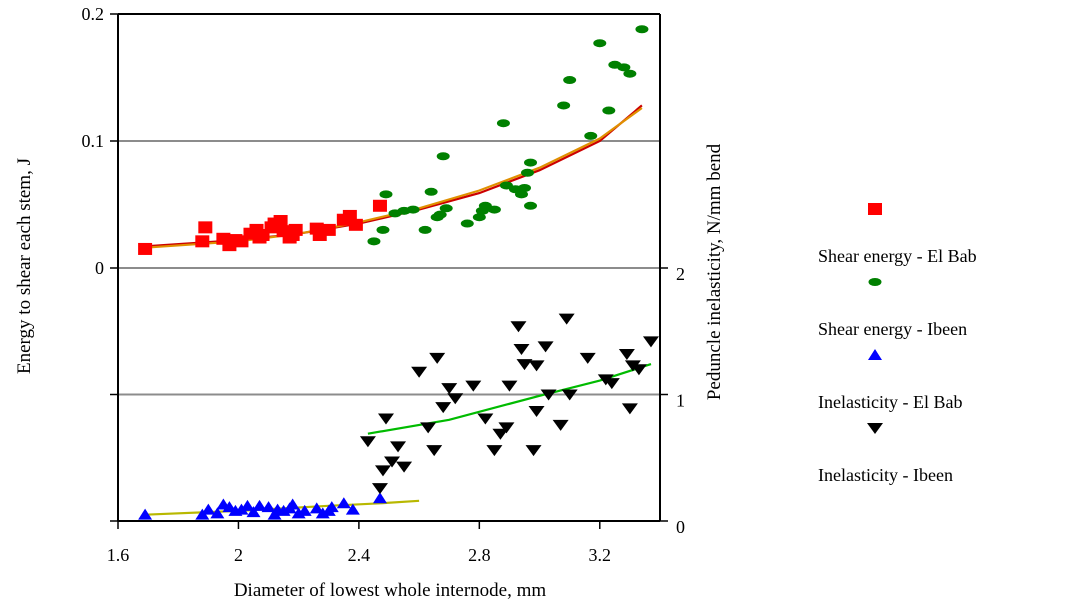 This screenshot has height=607, width=1087. What do you see at coordinates (714, 271) in the screenshot?
I see `right-y-axis-title: Peduncle inelasticity, N/mm bend` at bounding box center [714, 271].